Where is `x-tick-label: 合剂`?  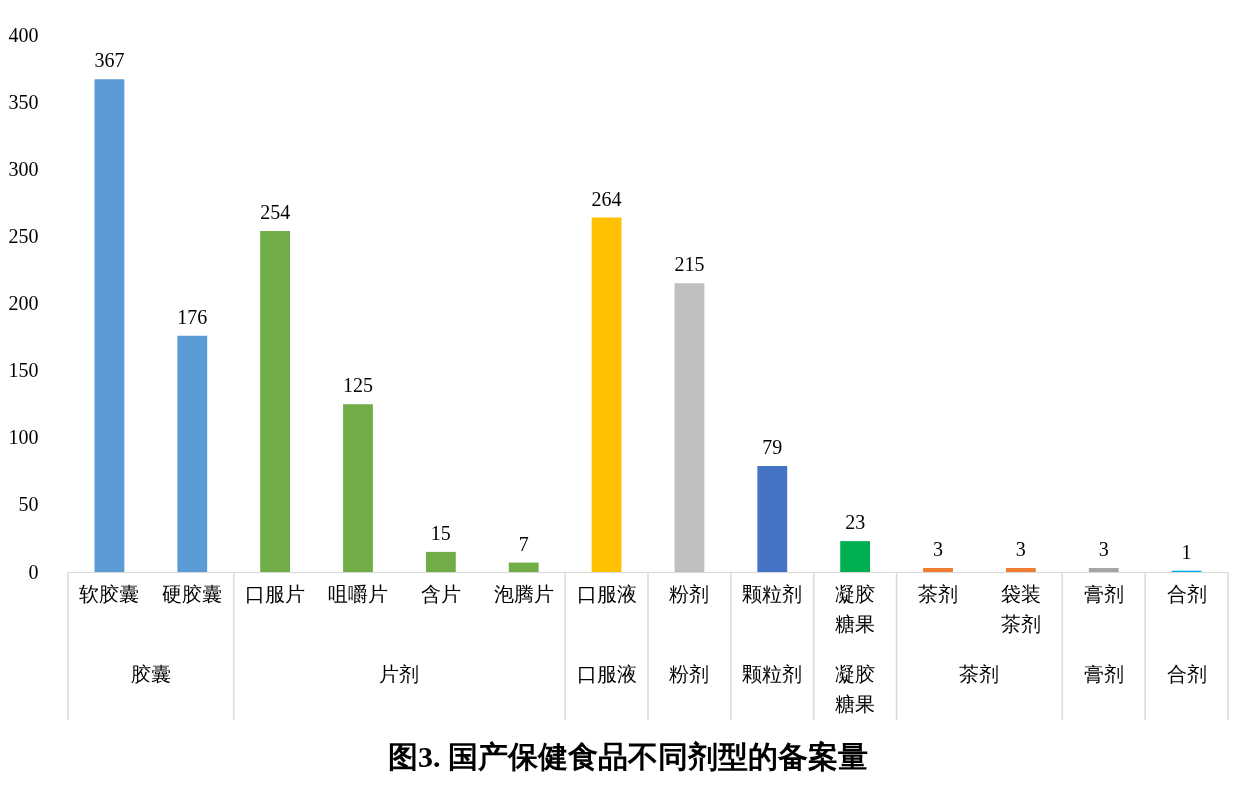 x-tick-label: 合剂 is located at coordinates (1186, 593).